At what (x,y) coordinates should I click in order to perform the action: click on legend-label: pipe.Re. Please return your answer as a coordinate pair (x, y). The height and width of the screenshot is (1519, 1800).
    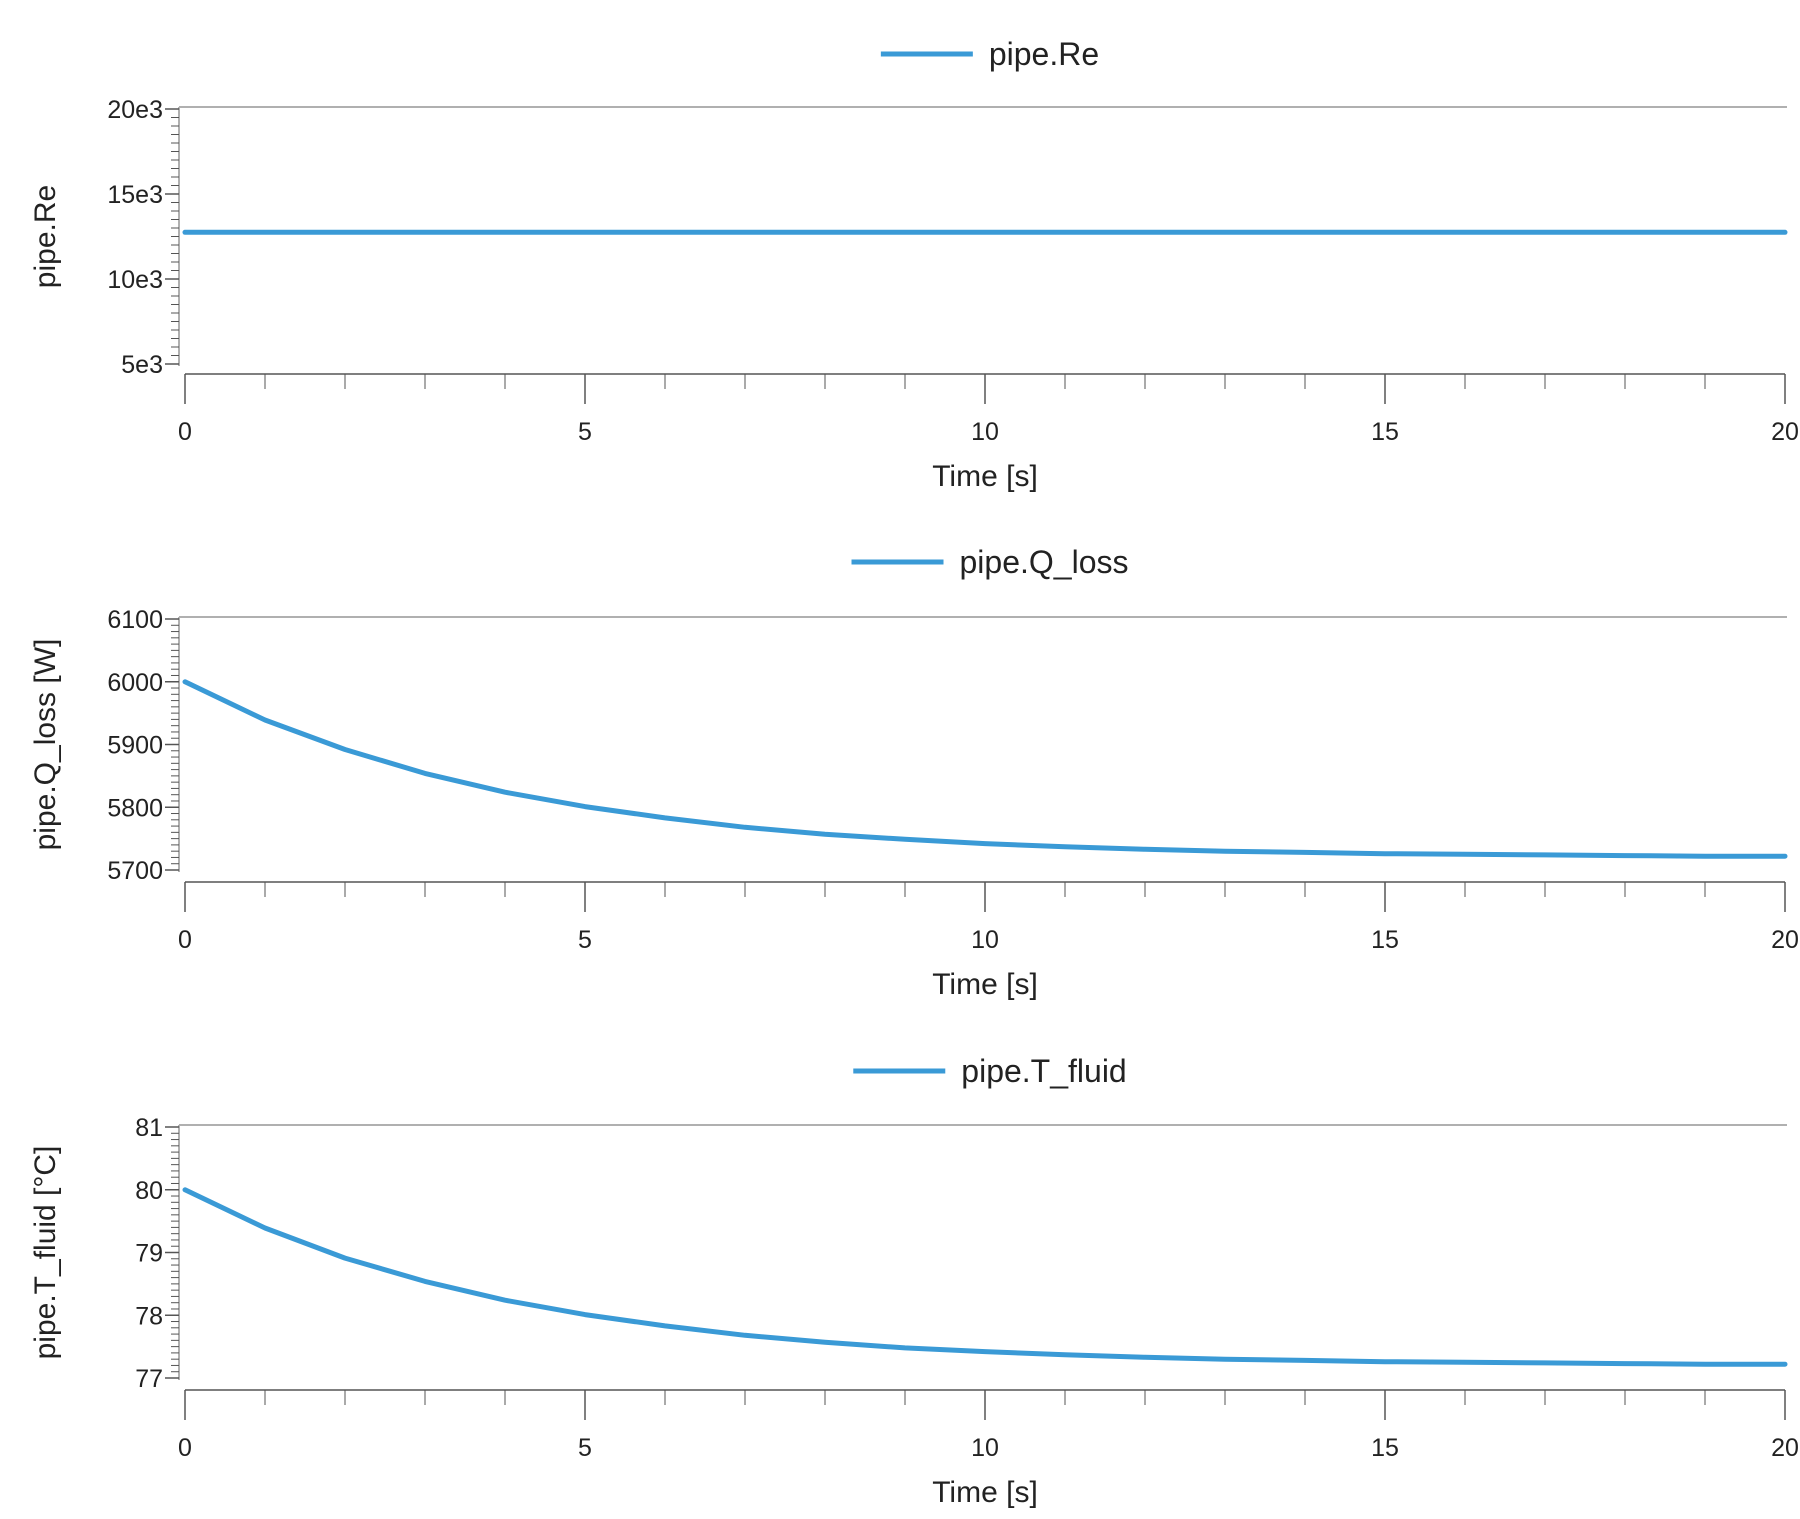
    Looking at the image, I should click on (1044, 54).